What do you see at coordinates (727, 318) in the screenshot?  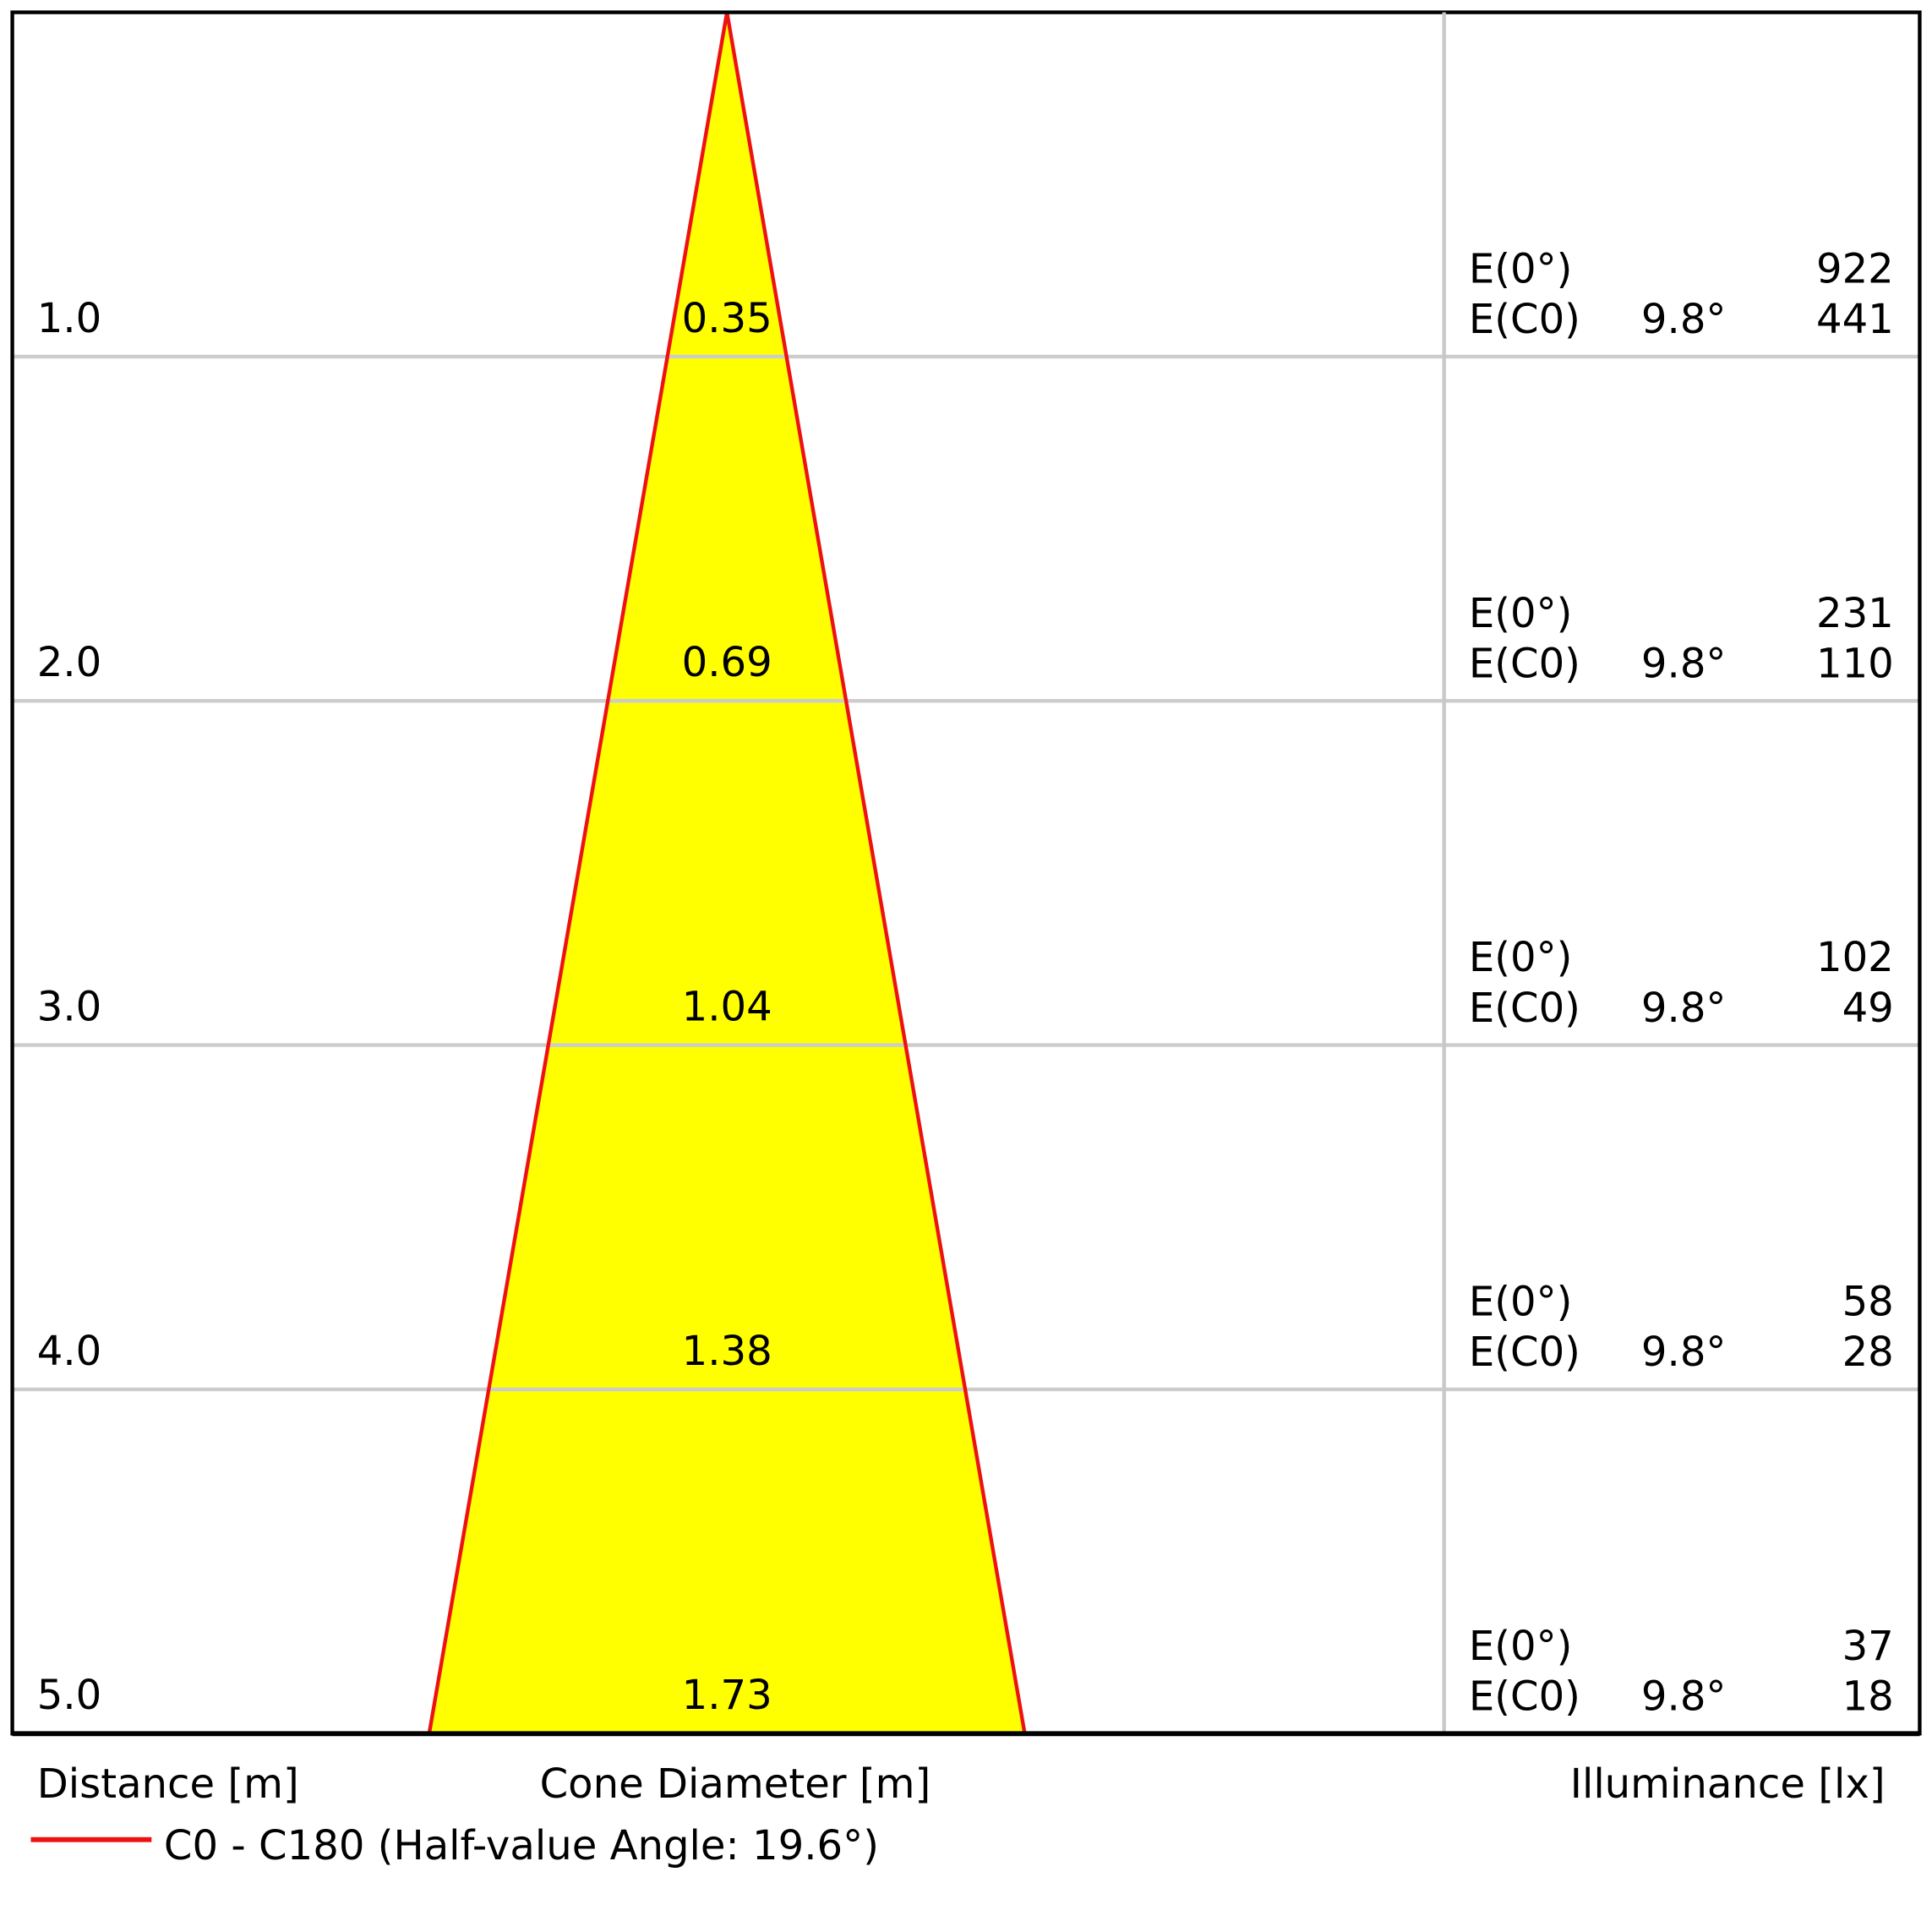 I see `diameter-label: 0.35` at bounding box center [727, 318].